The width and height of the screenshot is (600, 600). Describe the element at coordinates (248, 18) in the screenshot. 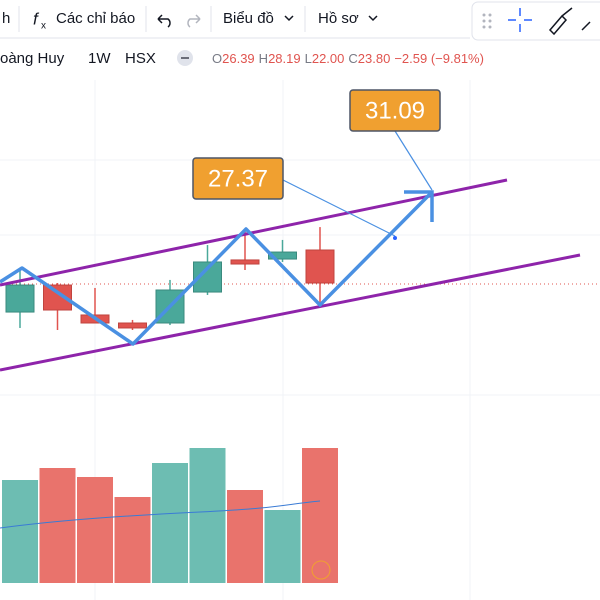

I see `chart-type-button: Biểu đồ` at that location.